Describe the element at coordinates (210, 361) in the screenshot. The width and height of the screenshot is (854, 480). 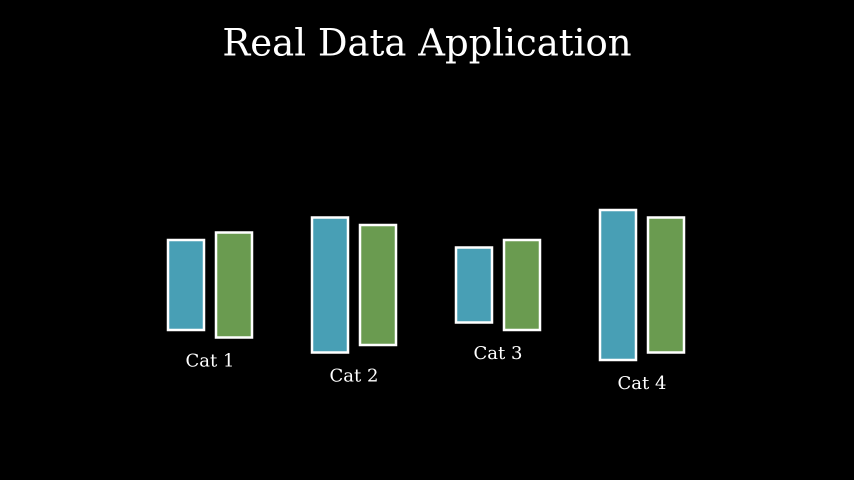
I see `category-label: Cat 1` at that location.